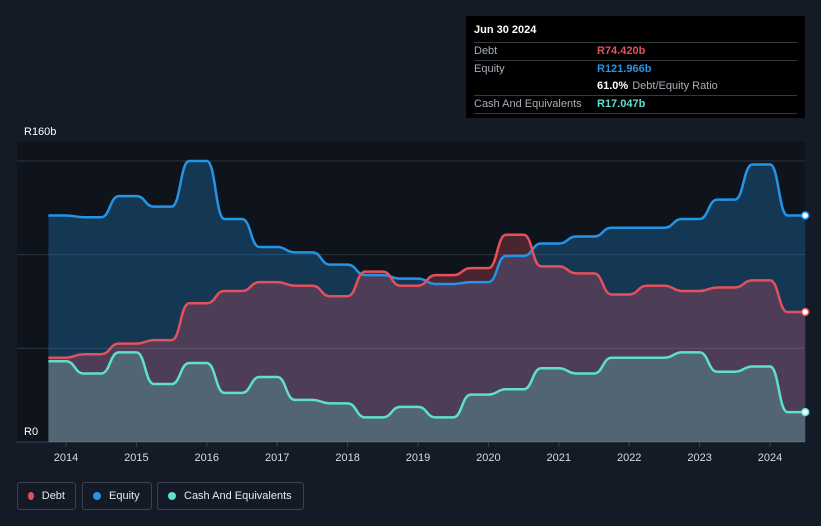 This screenshot has height=526, width=821. Describe the element at coordinates (675, 86) in the screenshot. I see `tooltip-ratio-label: Debt/Equity Ratio` at that location.